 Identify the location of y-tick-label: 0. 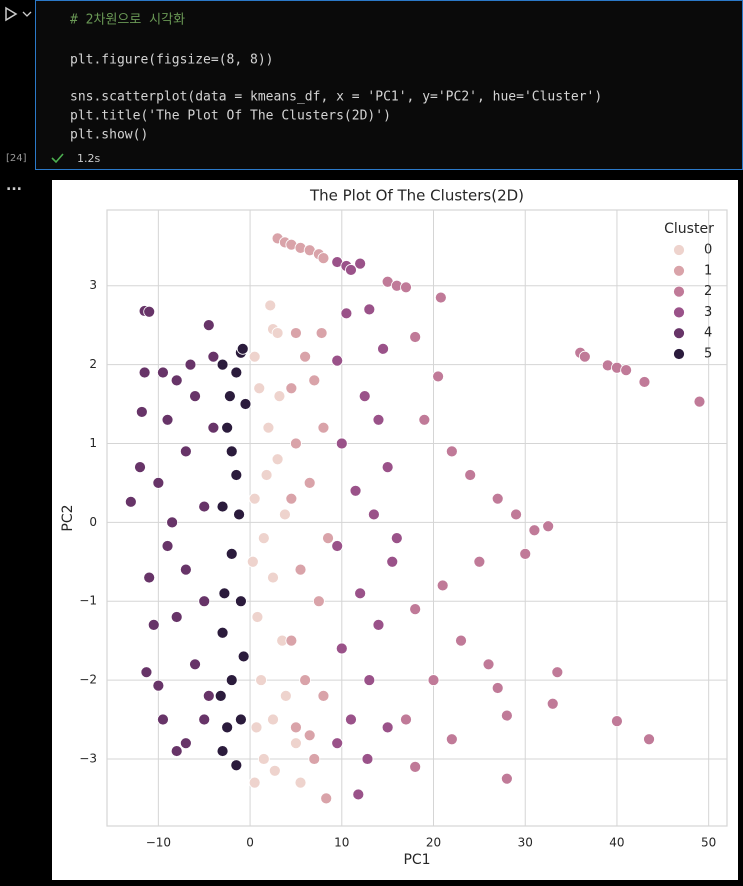
(93, 522).